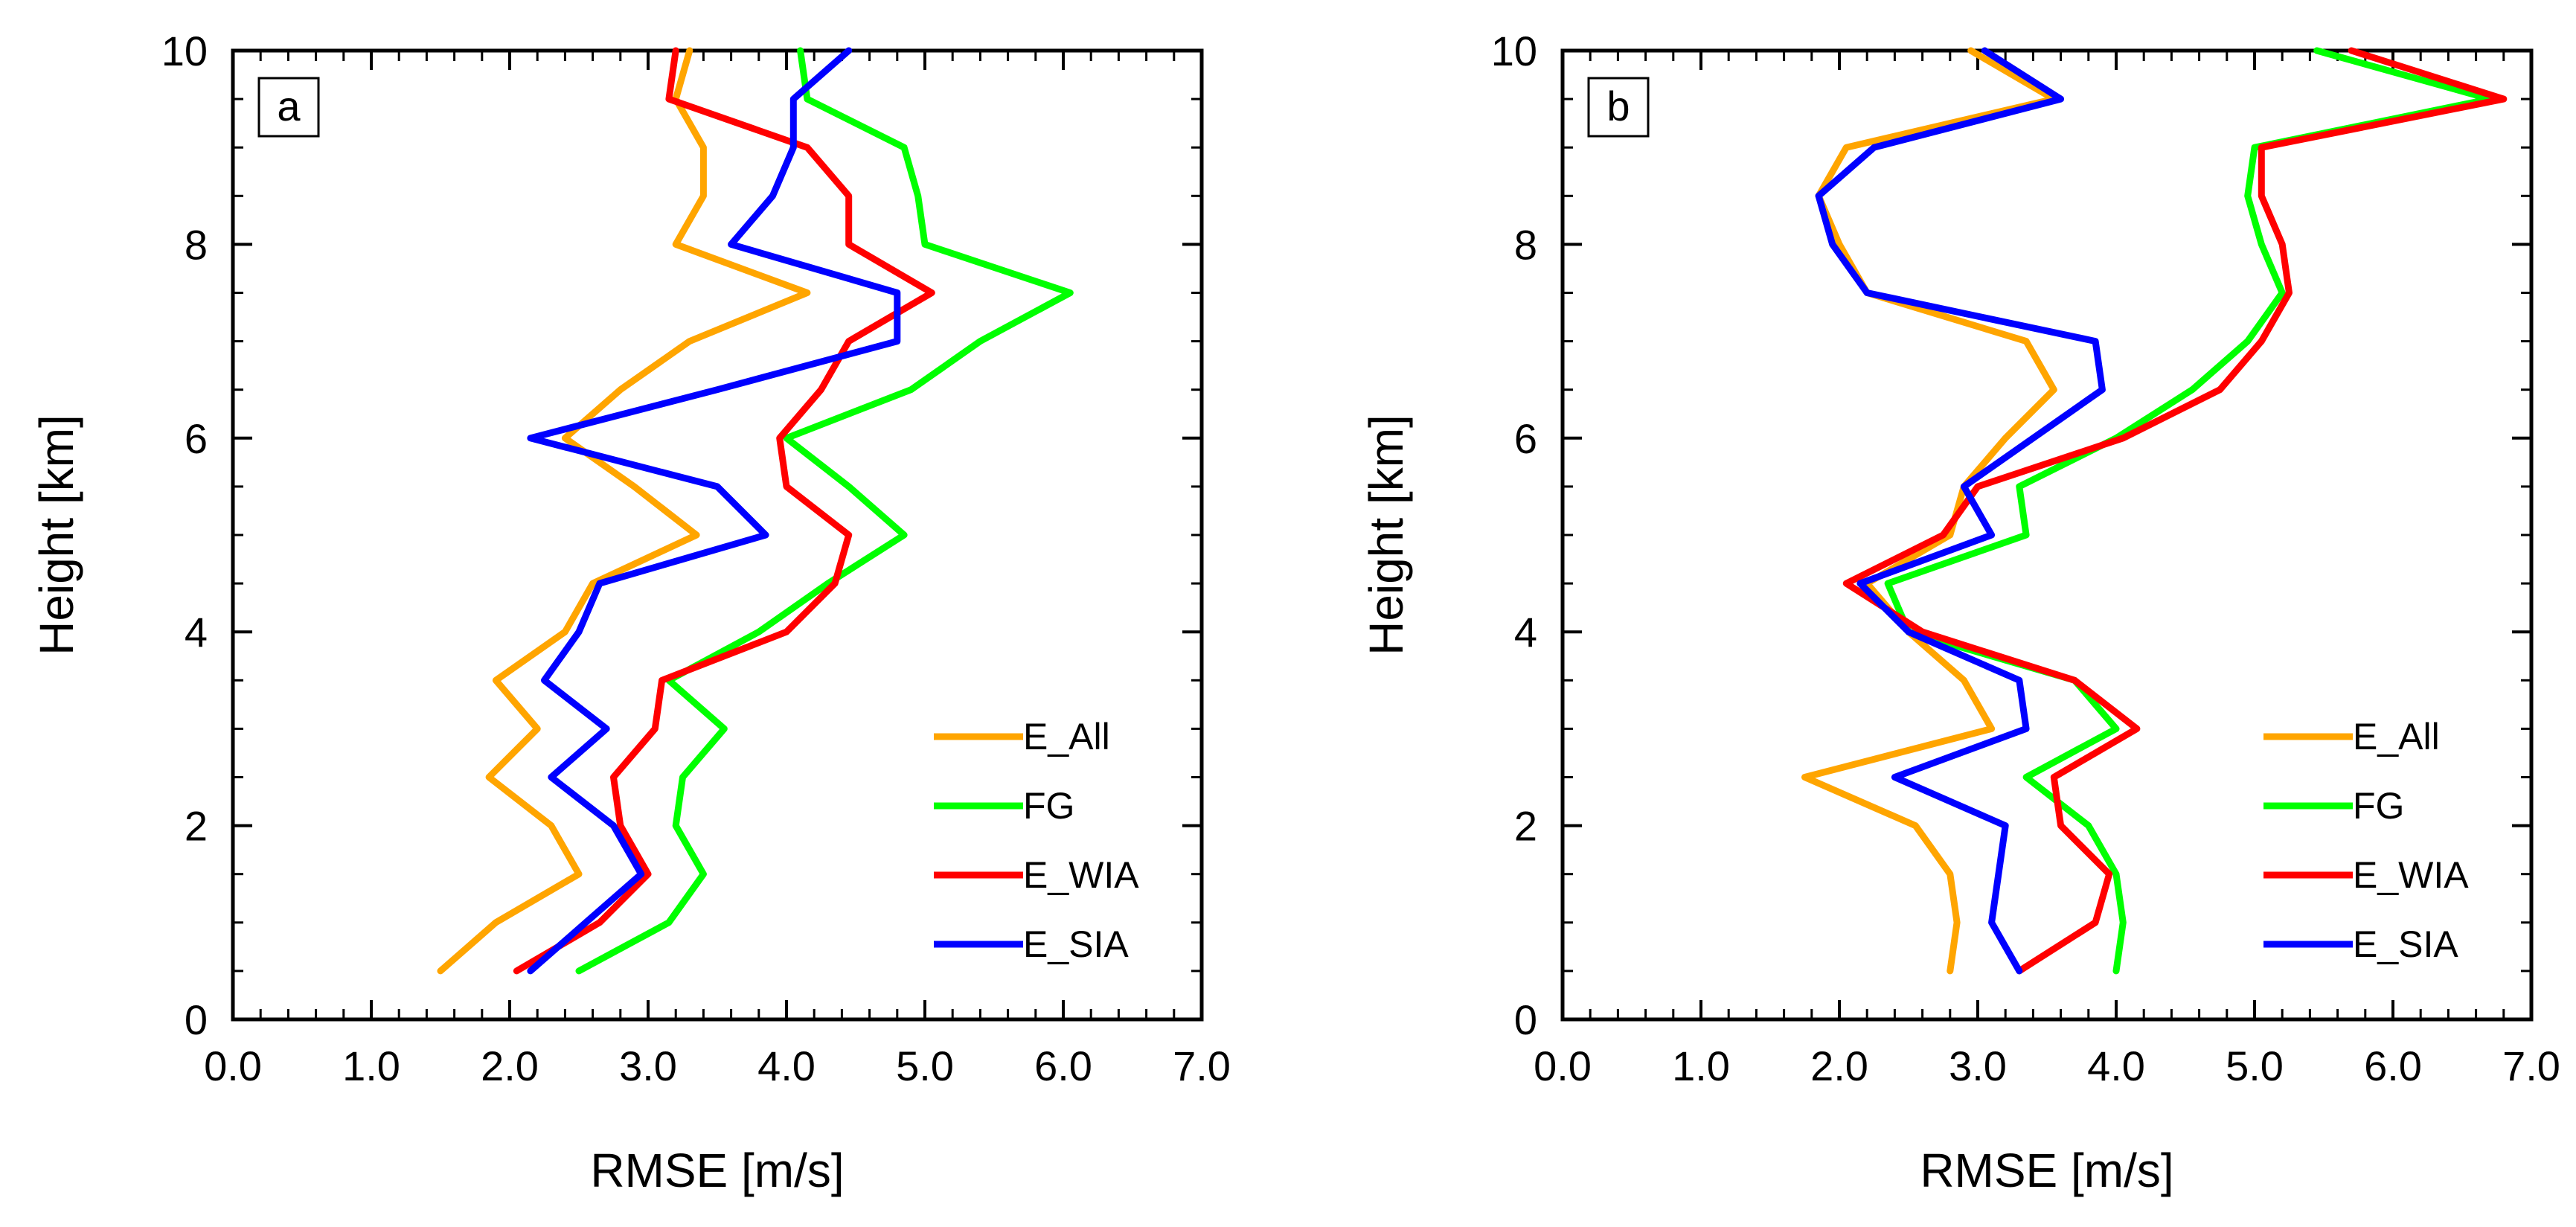  I want to click on series-line-e-wia, so click(724, 511).